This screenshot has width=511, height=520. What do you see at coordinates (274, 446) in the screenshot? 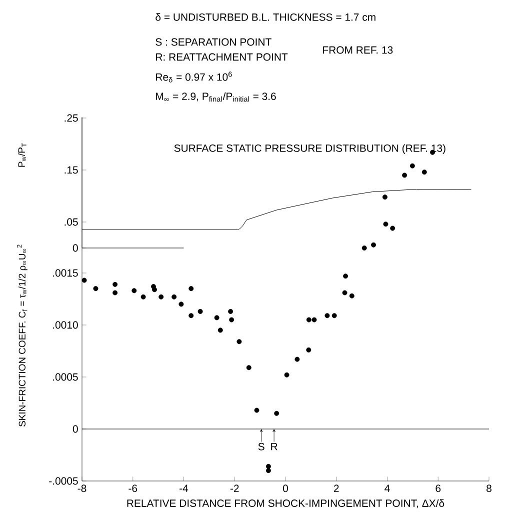
I see `annotation: R` at bounding box center [274, 446].